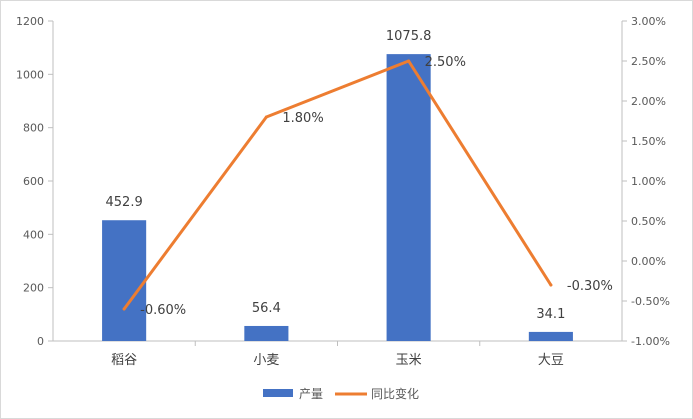 This screenshot has width=693, height=419. I want to click on right-axis-tick-label: 1.50%, so click(648, 141).